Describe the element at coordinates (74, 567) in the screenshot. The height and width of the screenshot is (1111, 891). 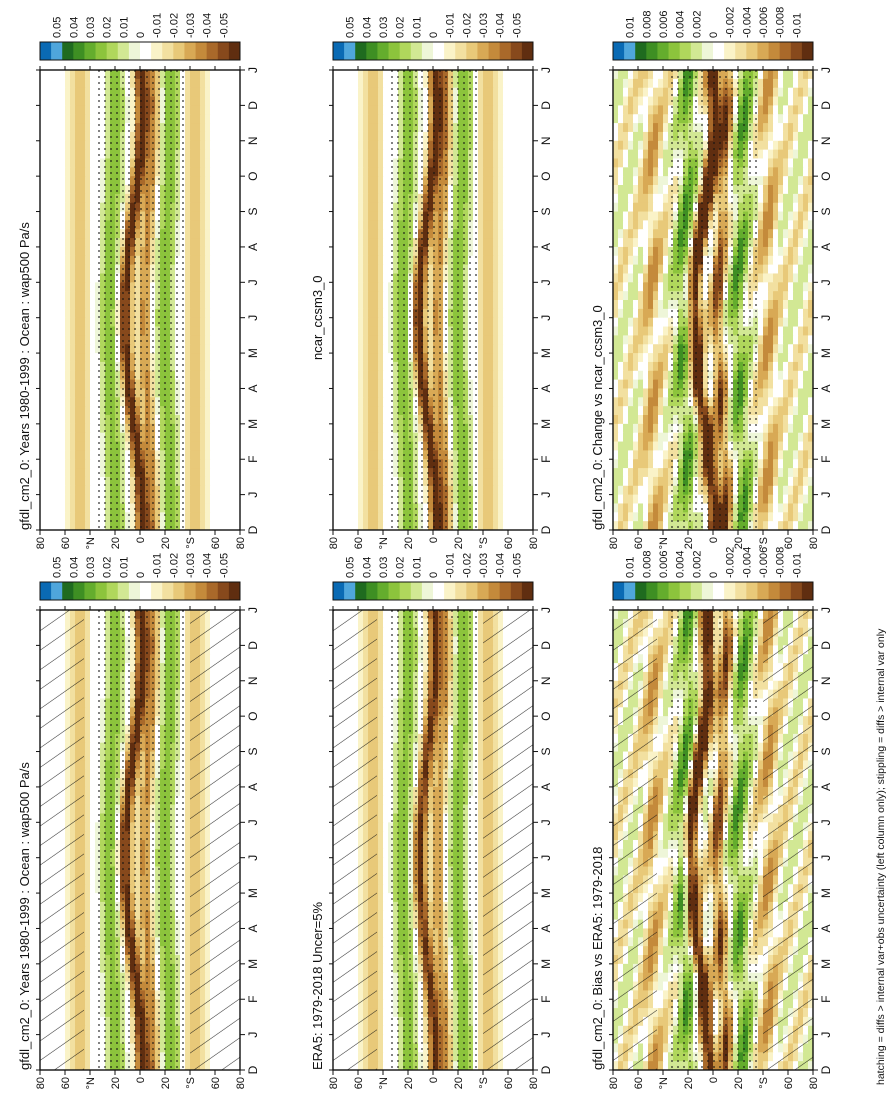
I see `colorbar-tick-label: 0.04` at that location.